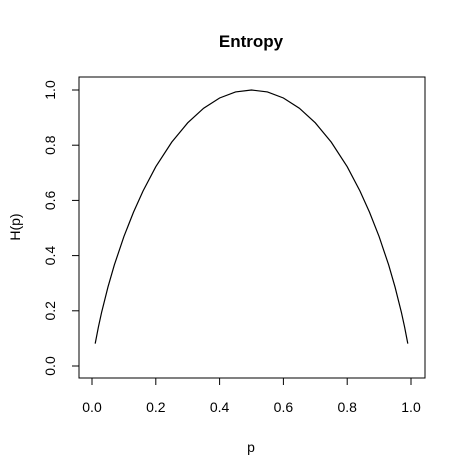  Describe the element at coordinates (251, 41) in the screenshot. I see `chart-title: Entropy` at that location.